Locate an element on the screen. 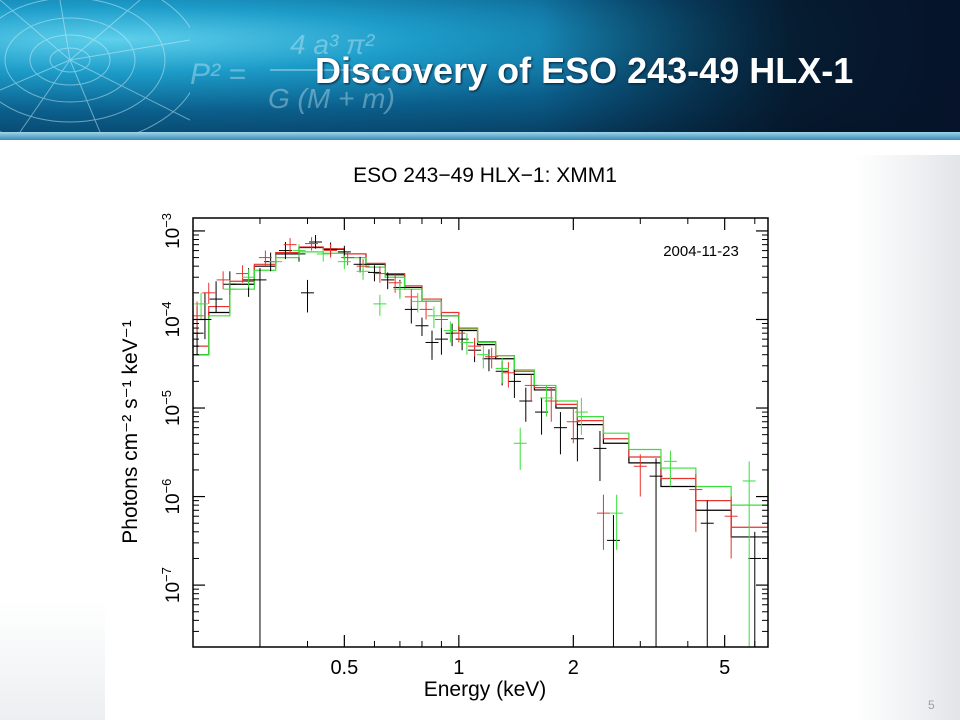  banner-divider is located at coordinates (480, 136).